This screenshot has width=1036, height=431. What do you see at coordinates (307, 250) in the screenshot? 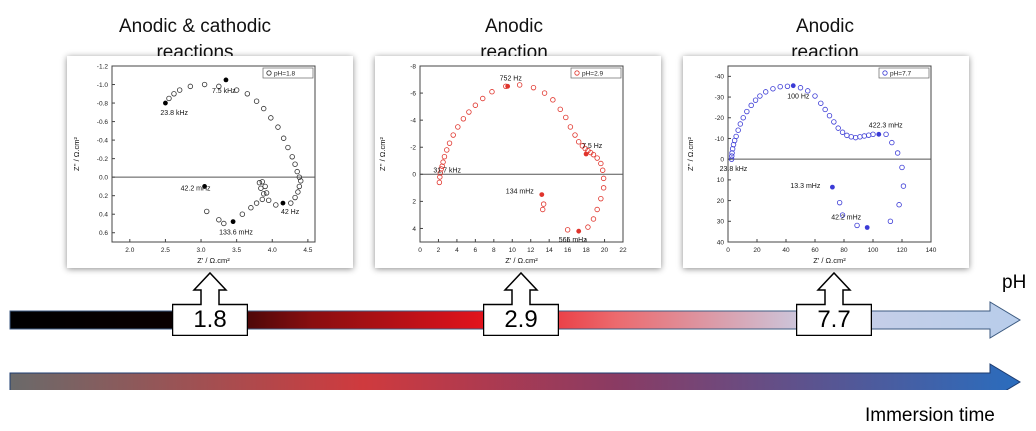
I see `x-tick-label: 4.5` at bounding box center [307, 250].